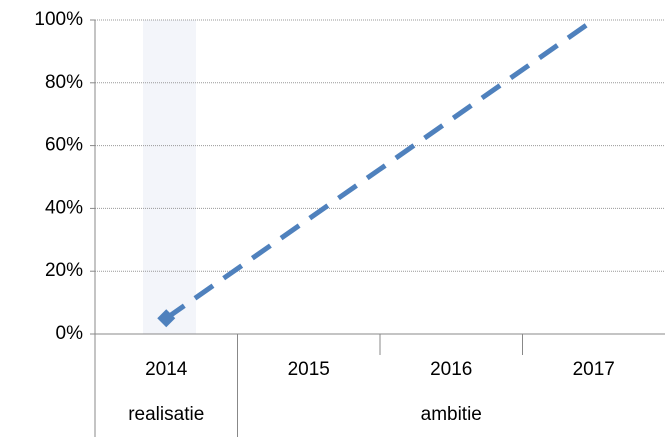  What do you see at coordinates (166, 414) in the screenshot?
I see `group-label: realisatie` at bounding box center [166, 414].